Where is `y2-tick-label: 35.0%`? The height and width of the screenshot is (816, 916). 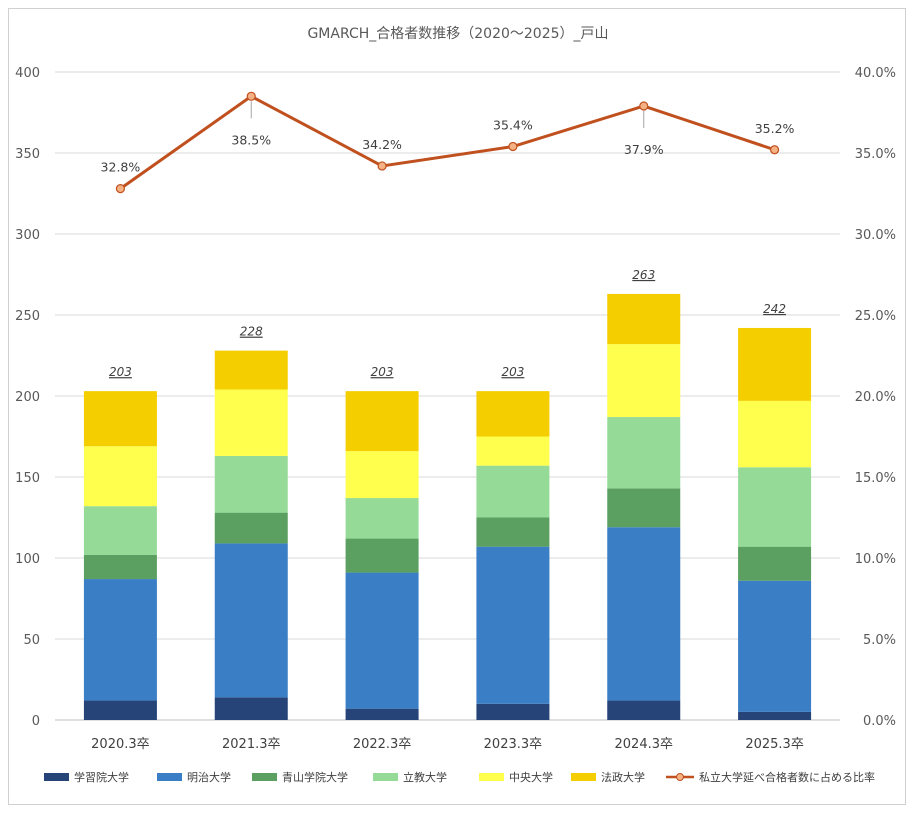
y2-tick-label: 35.0% is located at coordinates (875, 154).